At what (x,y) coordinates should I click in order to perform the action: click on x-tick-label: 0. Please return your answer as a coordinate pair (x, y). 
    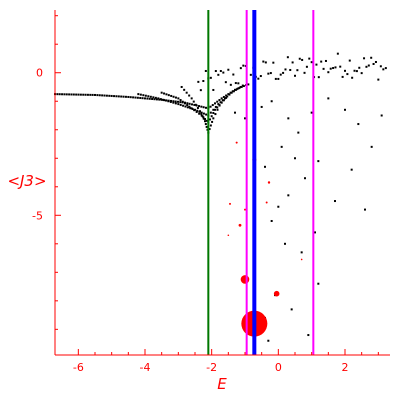
    Looking at the image, I should click on (278, 367).